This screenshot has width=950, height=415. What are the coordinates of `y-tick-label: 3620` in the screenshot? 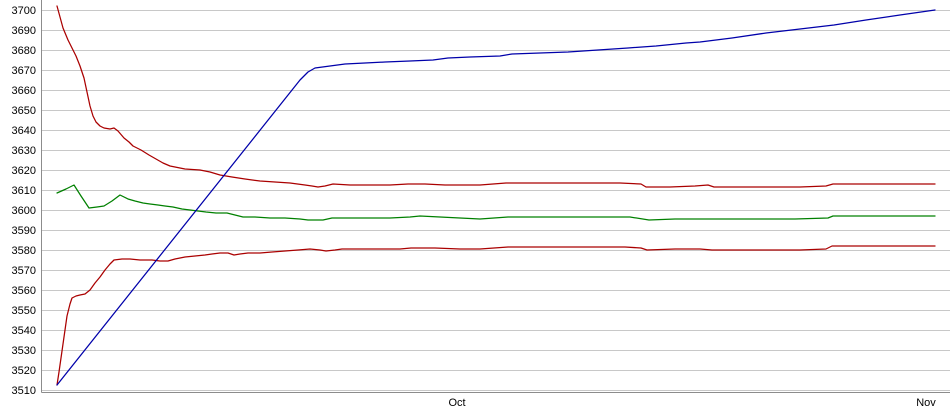 It's located at (24, 171).